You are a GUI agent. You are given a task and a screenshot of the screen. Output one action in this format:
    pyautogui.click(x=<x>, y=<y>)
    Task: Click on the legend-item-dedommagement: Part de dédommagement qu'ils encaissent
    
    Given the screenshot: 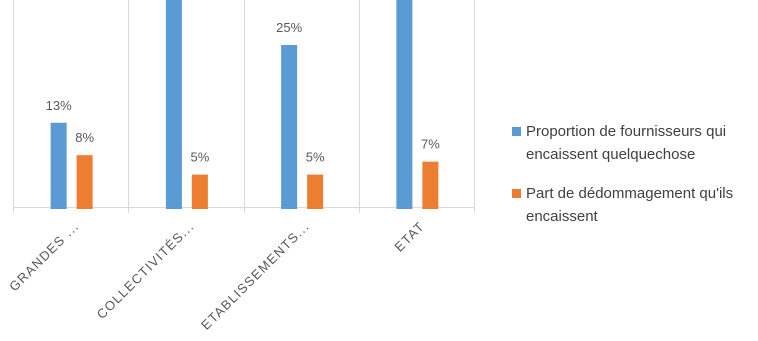 What is the action you would take?
    pyautogui.click(x=635, y=205)
    